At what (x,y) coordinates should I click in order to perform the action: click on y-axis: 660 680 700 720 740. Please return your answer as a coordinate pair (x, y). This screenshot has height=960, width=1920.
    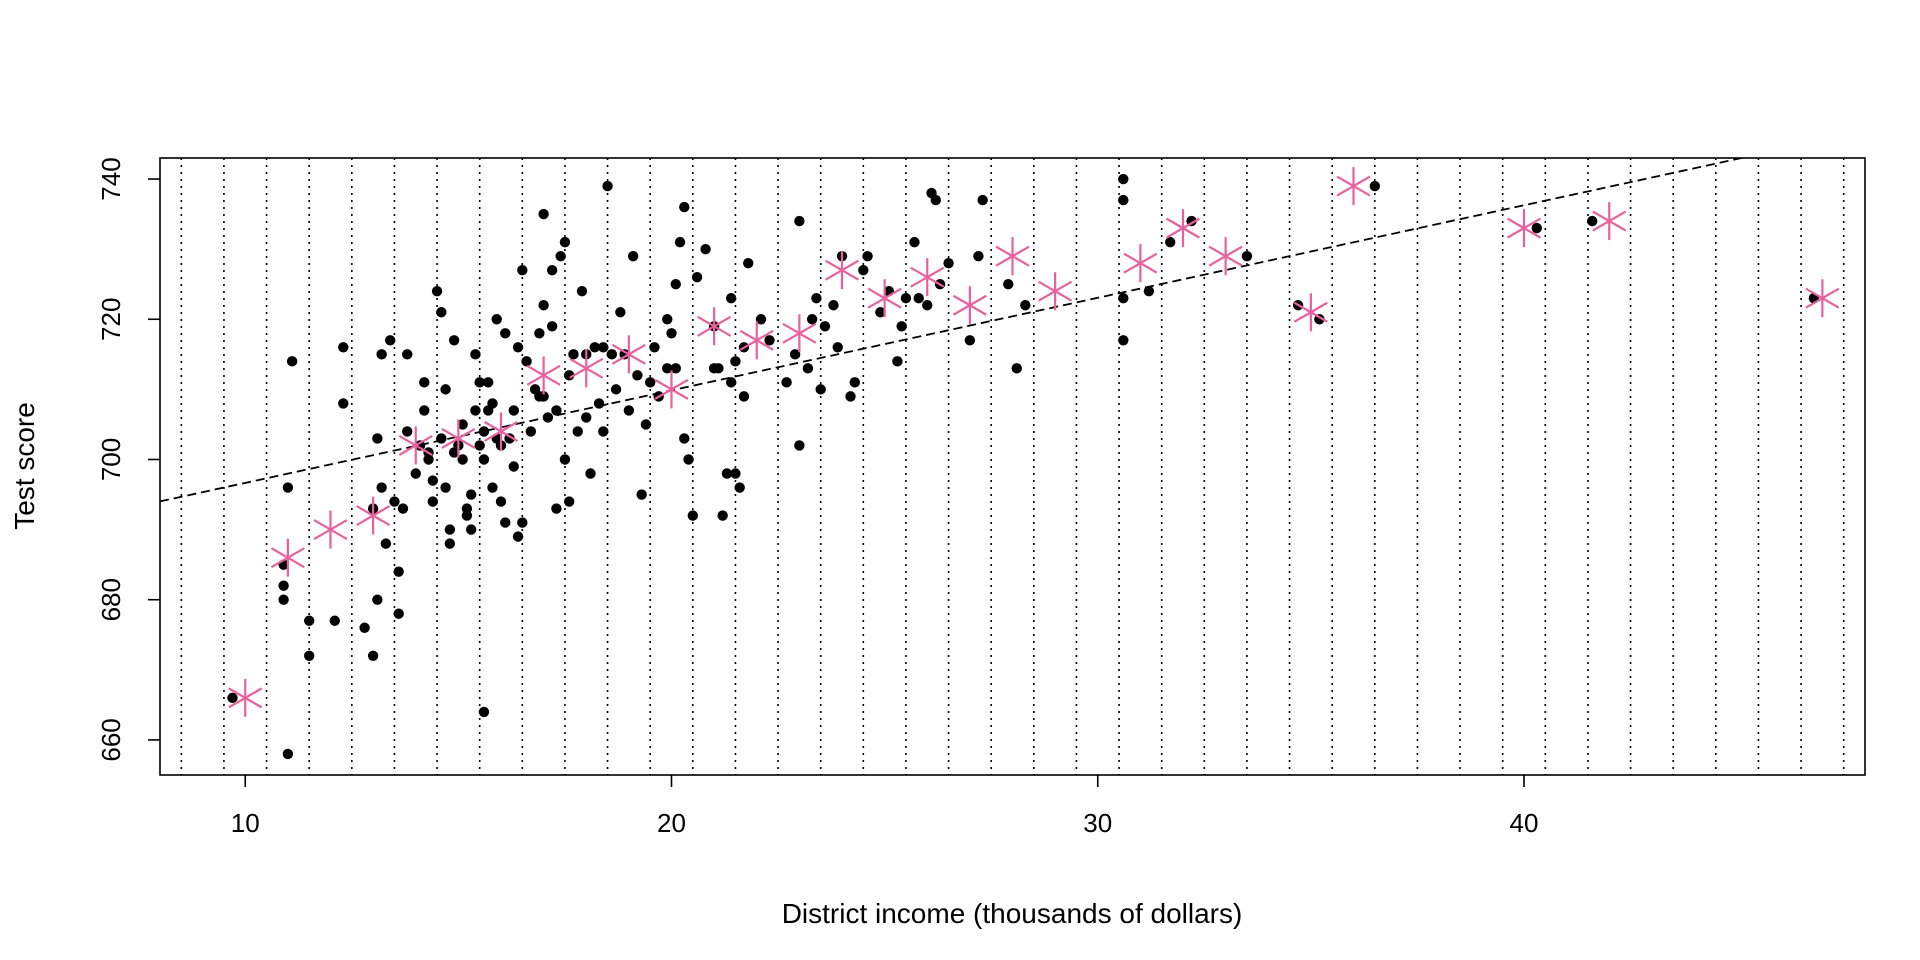
    Looking at the image, I should click on (128, 459).